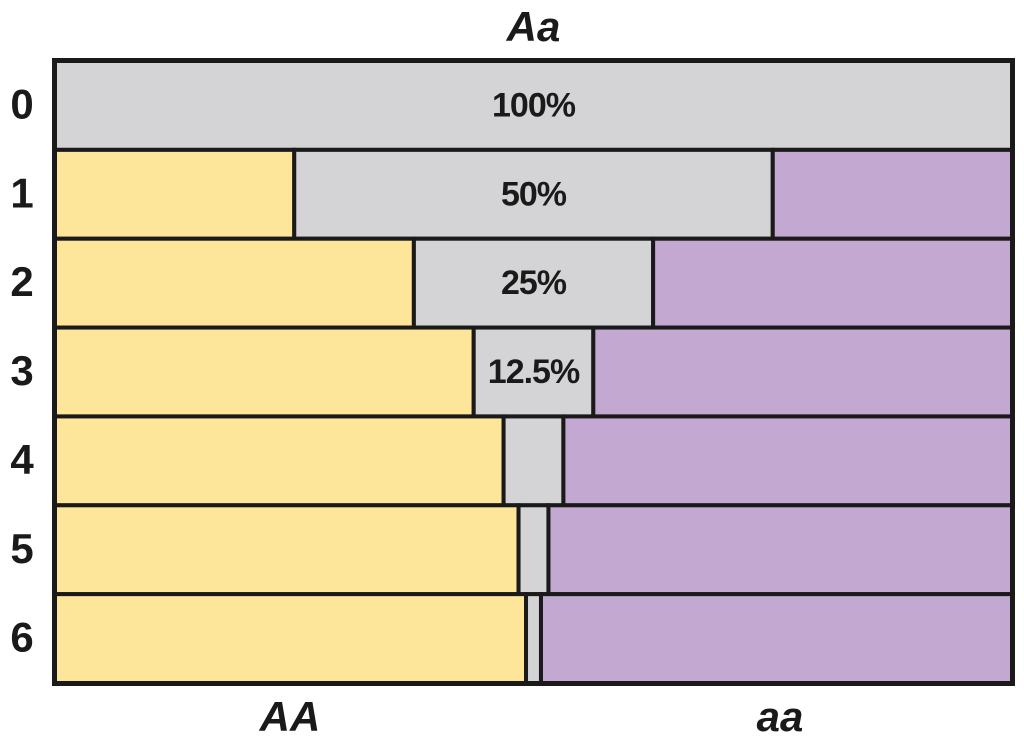 The image size is (1024, 747). Describe the element at coordinates (21, 281) in the screenshot. I see `y-tick-label: 2` at that location.